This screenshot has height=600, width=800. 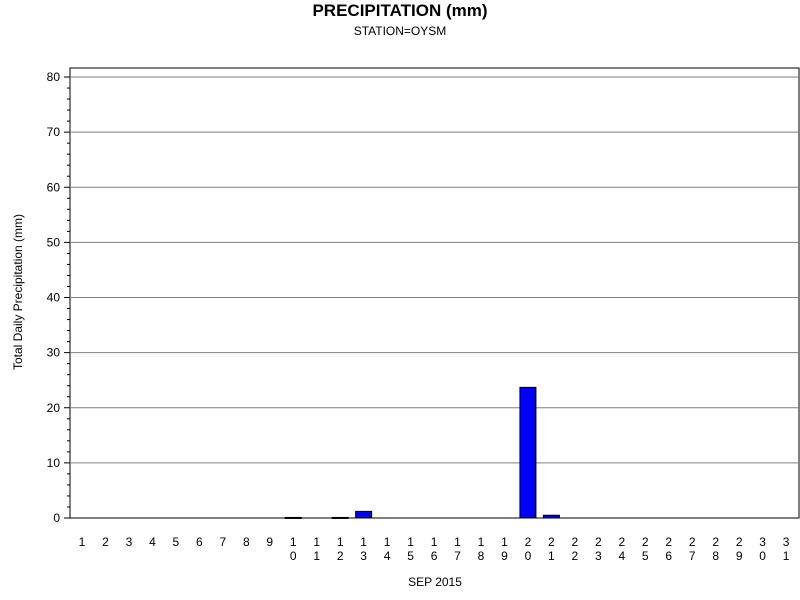 What do you see at coordinates (54, 187) in the screenshot?
I see `y-tick-label: 60` at bounding box center [54, 187].